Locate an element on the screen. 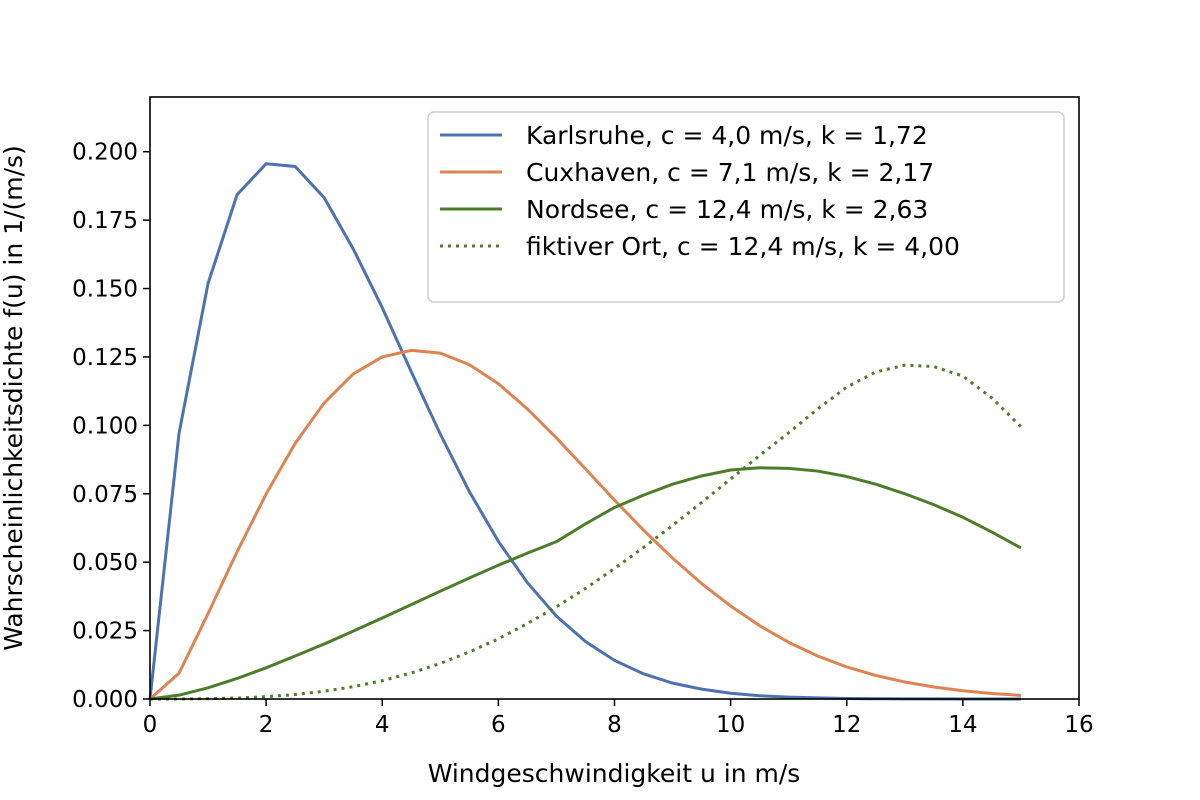 This screenshot has width=1200, height=800. legend-label-3: fiktiver Ort, c = 12,4 m/s, k = 4,00 is located at coordinates (743, 246).